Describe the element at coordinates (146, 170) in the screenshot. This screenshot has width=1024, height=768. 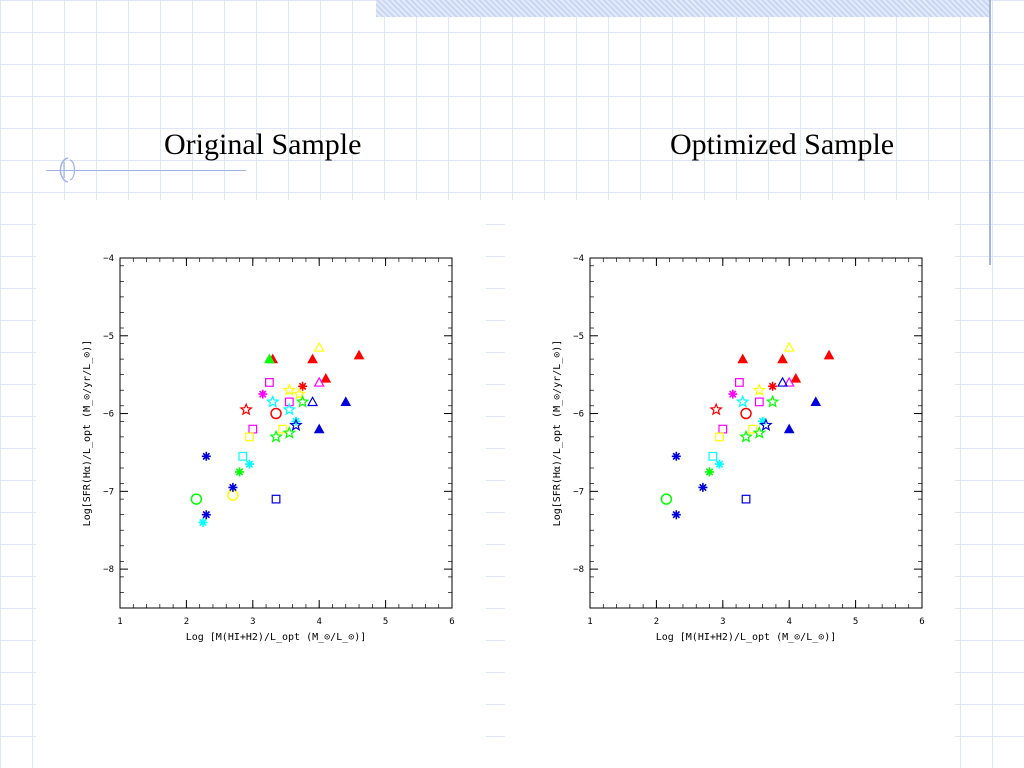
I see `decorative-horizontal-rule` at that location.